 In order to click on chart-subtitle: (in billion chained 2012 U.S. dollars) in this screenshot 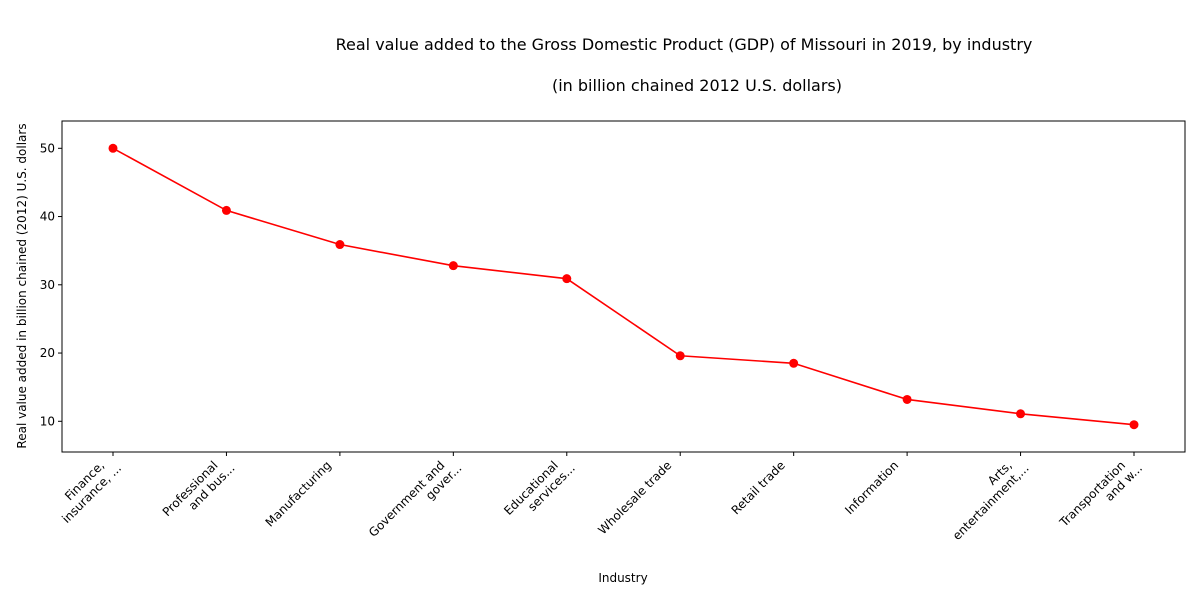, I will do `click(697, 85)`.